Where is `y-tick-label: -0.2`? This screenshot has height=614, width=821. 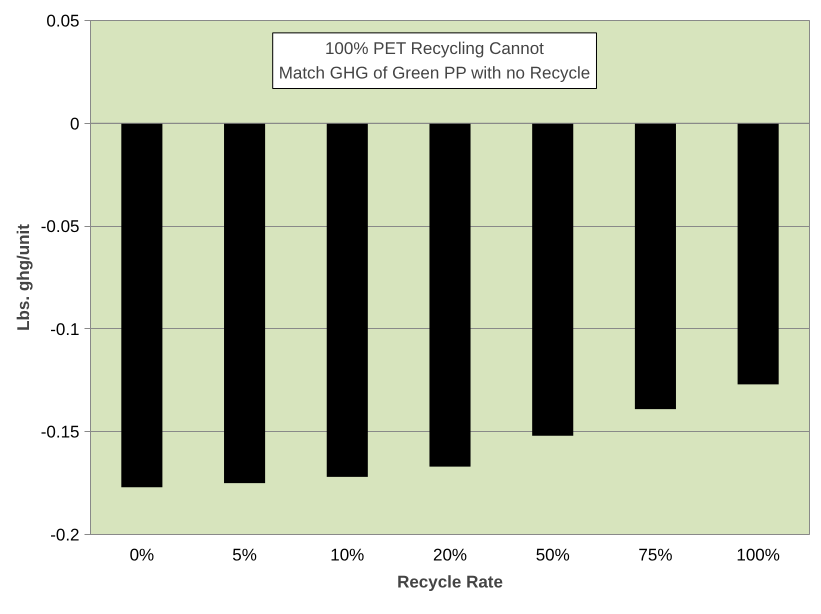 y-tick-label: -0.2 is located at coordinates (65, 535).